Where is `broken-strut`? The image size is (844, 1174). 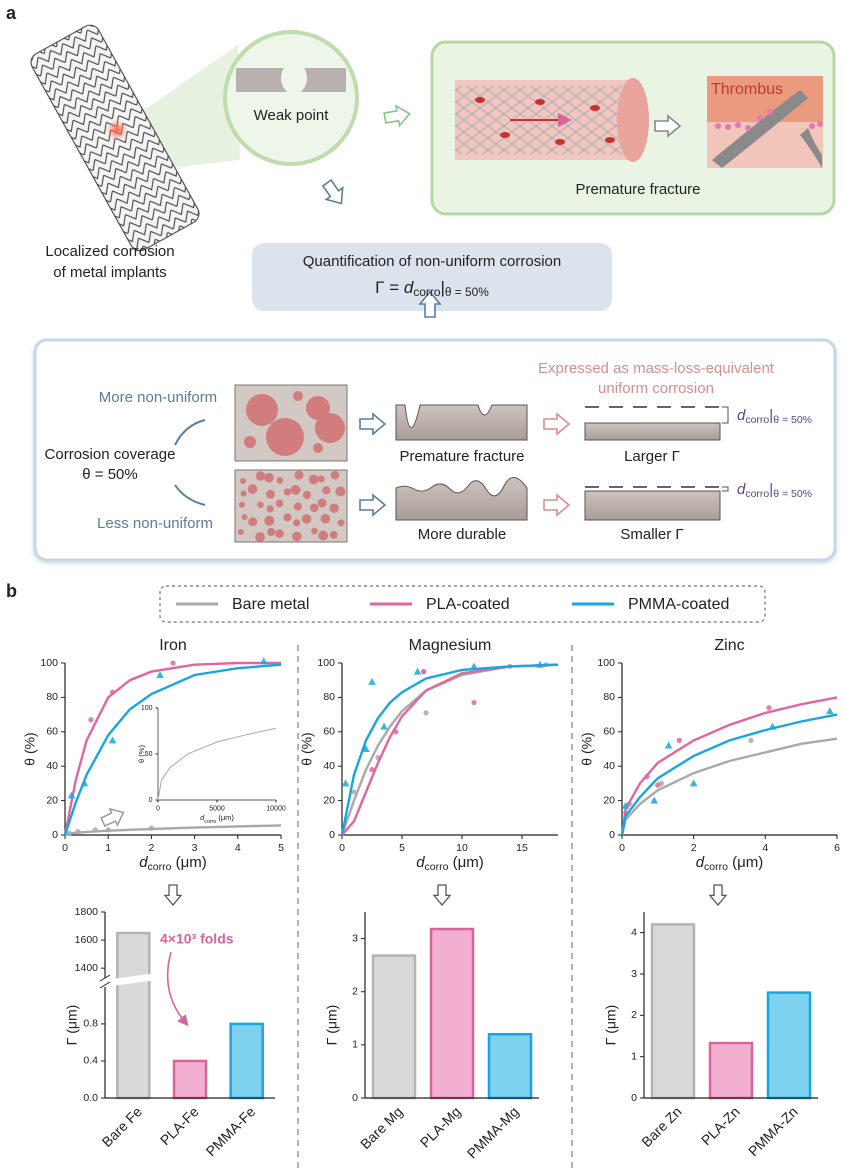
broken-strut is located at coordinates (760, 129).